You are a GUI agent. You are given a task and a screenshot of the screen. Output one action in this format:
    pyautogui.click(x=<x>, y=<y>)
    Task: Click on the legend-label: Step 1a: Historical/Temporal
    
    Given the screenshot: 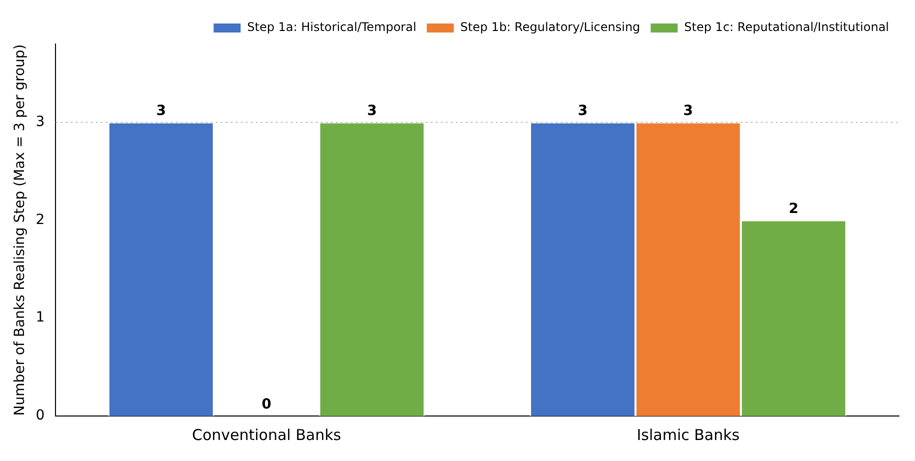 What is the action you would take?
    pyautogui.click(x=331, y=27)
    